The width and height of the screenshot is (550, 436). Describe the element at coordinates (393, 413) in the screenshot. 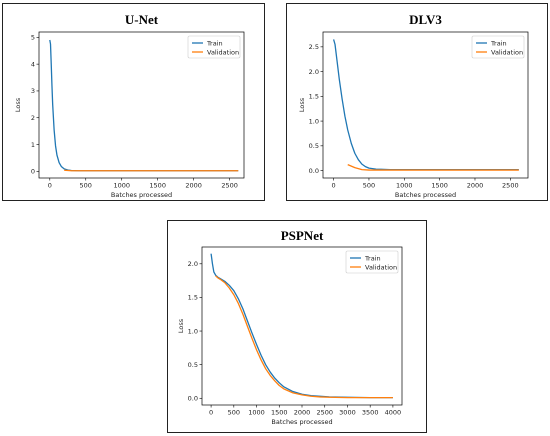

I see `x-tick-label: 4000` at that location.